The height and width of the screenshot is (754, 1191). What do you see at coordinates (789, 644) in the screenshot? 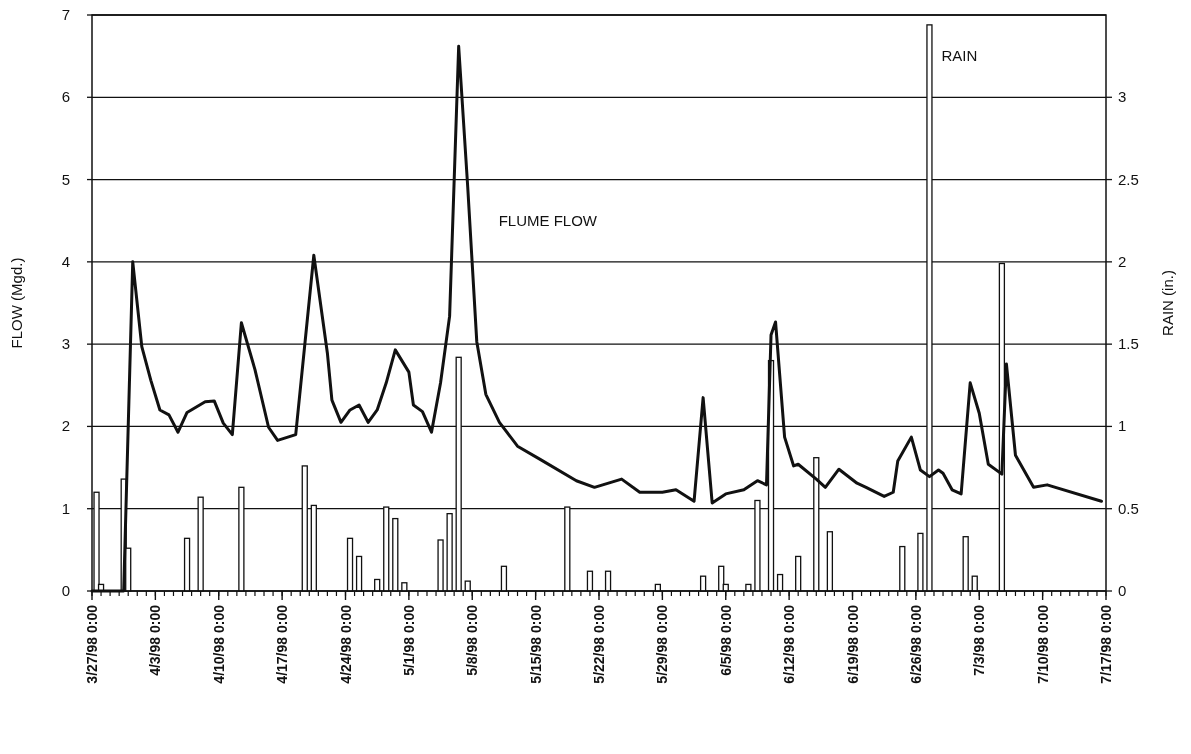
I see `x-tick-label: 6/12/98 0:00` at bounding box center [789, 644].